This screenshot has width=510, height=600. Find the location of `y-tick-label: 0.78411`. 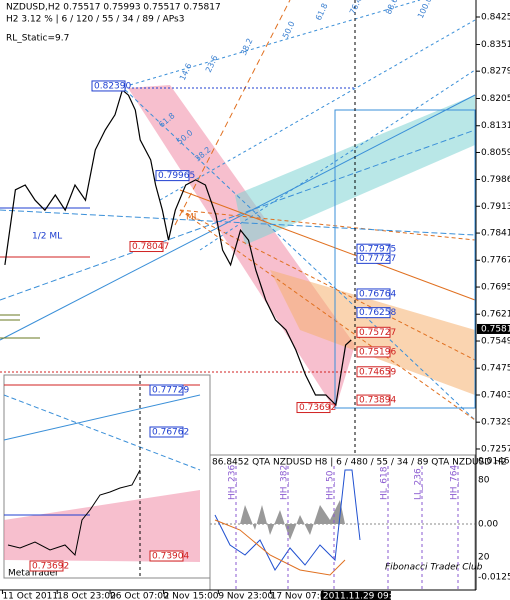

y-tick-label: 0.78411 is located at coordinates (495, 234).